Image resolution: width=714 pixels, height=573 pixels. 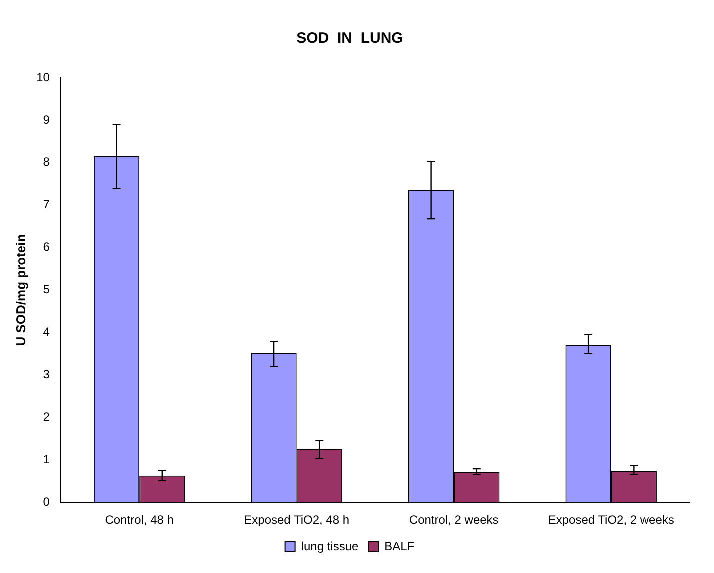 I want to click on y-tick-label: 3, so click(x=46, y=375).